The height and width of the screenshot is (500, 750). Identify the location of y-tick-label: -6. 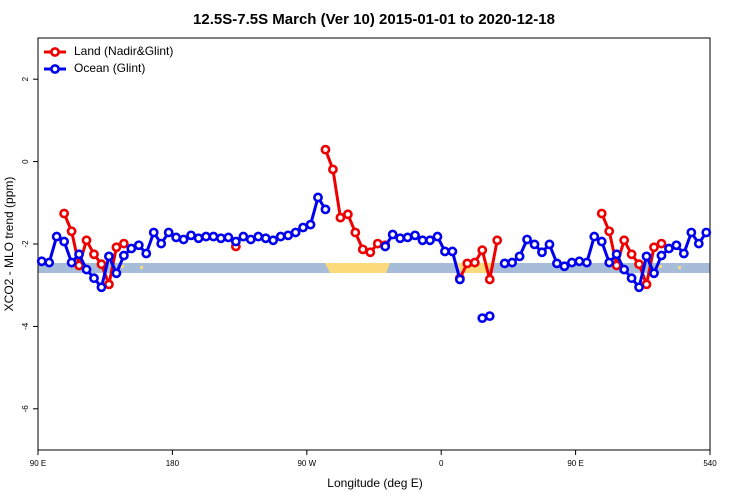
(25, 409).